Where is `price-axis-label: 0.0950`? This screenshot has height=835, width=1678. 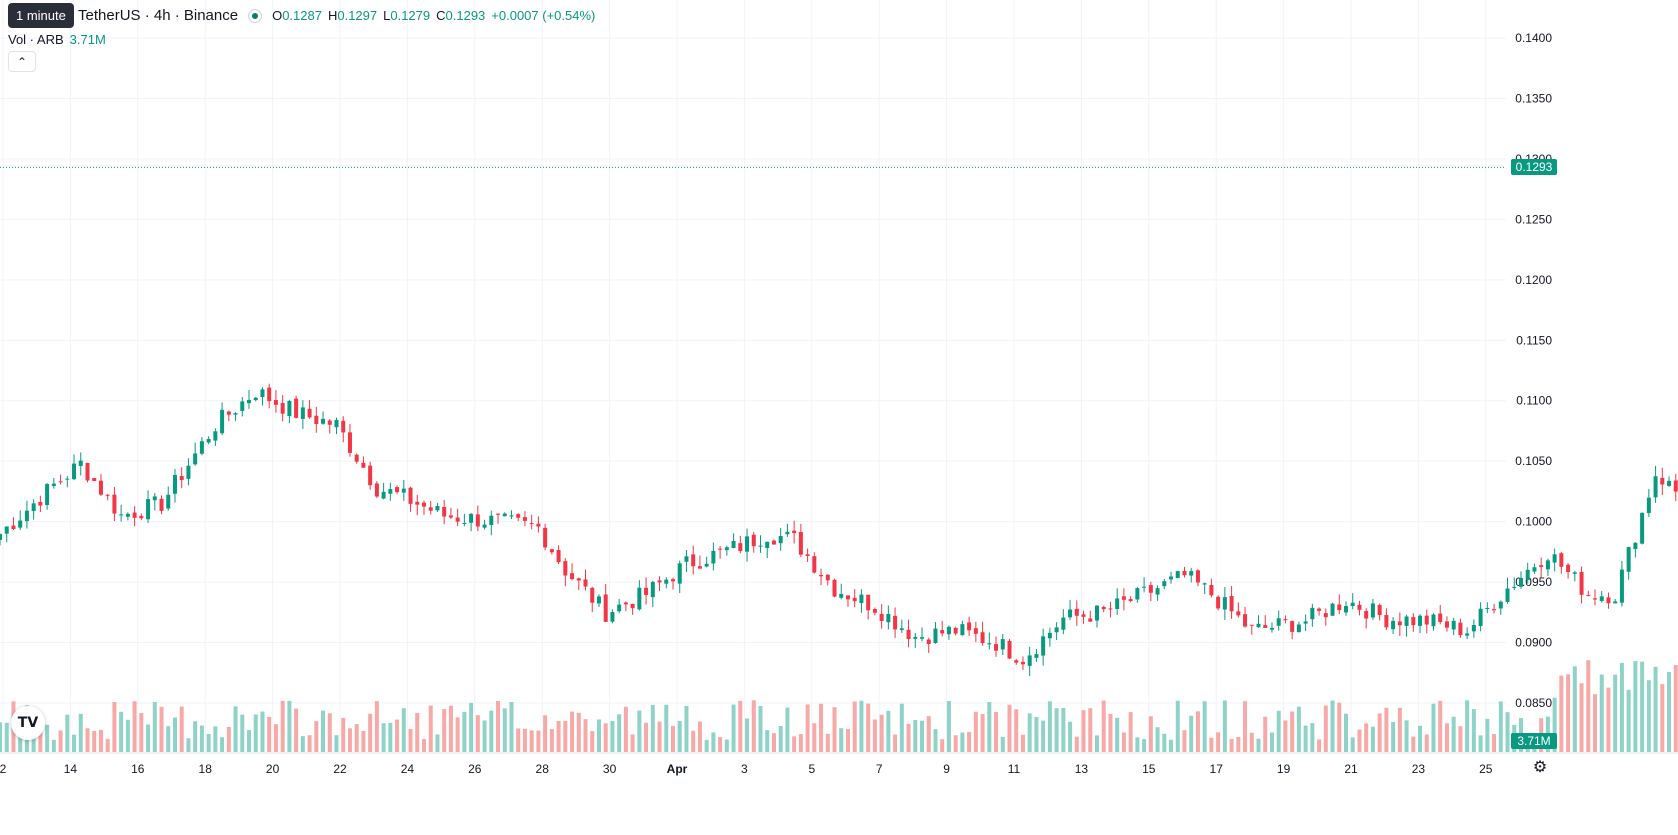 price-axis-label: 0.0950 is located at coordinates (1533, 582).